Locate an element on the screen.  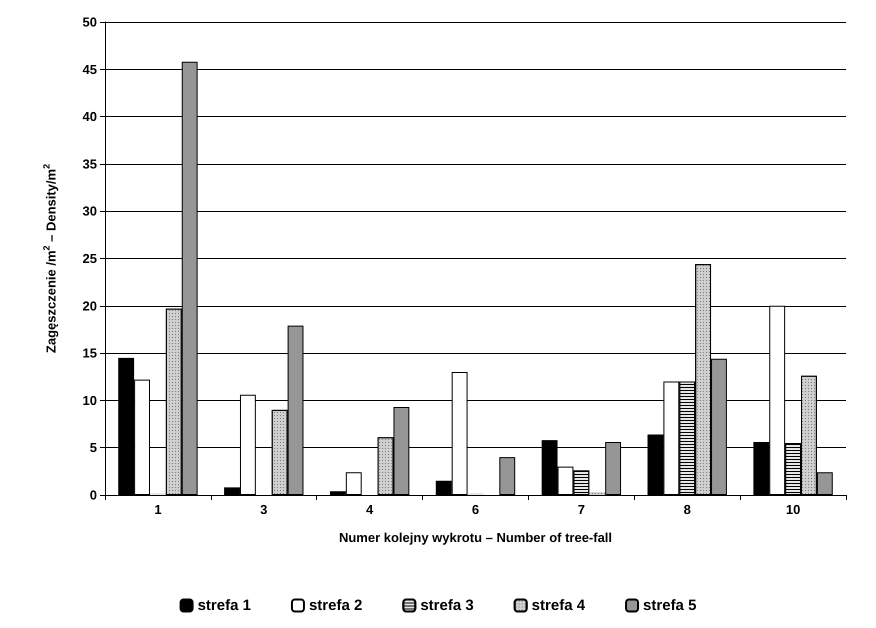
x-axis-title: Numer kolejny wykrotu – Number of tree-fall is located at coordinates (475, 537).